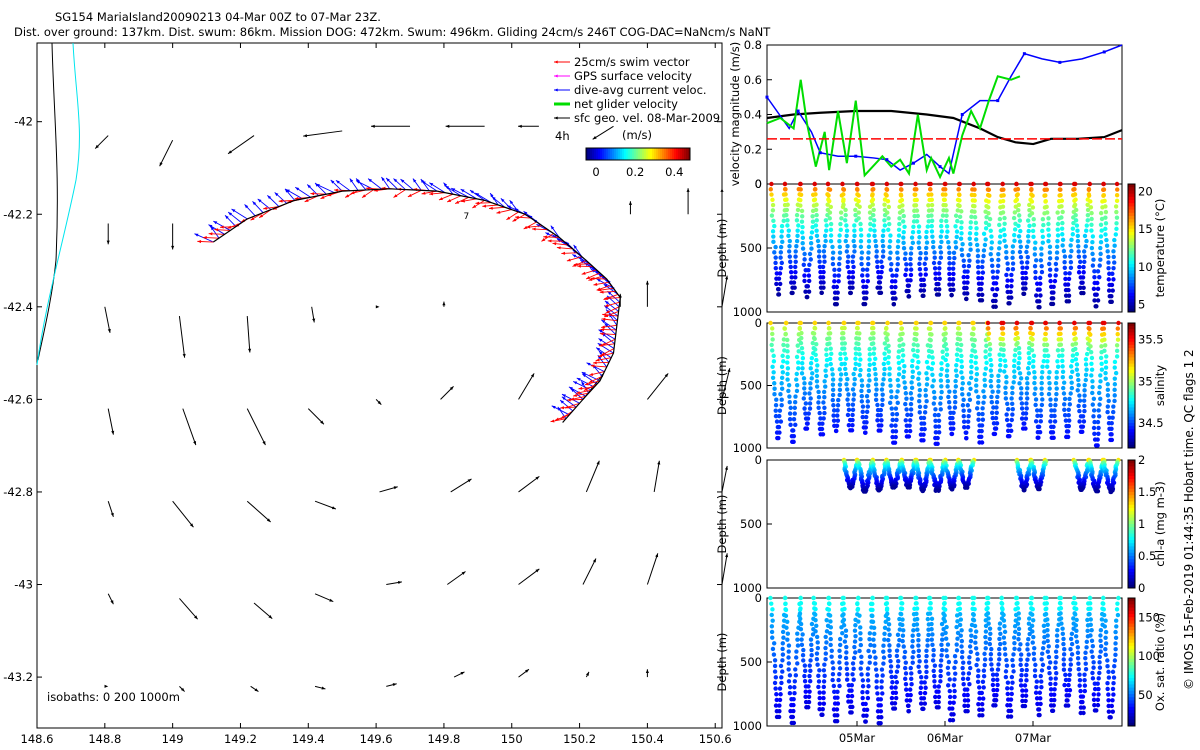  What do you see at coordinates (18, 399) in the screenshot?
I see `map-ytick-label: -42.6` at bounding box center [18, 399].